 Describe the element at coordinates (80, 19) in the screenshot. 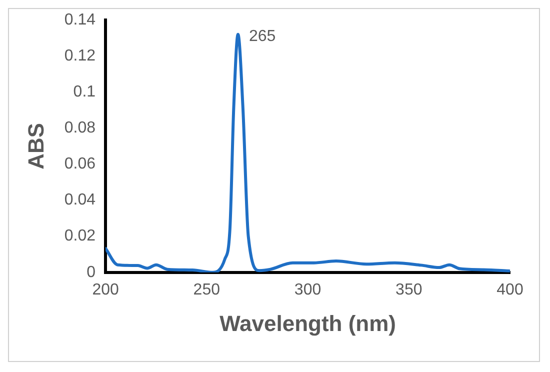

I see `y-tick-label: 0.14` at that location.